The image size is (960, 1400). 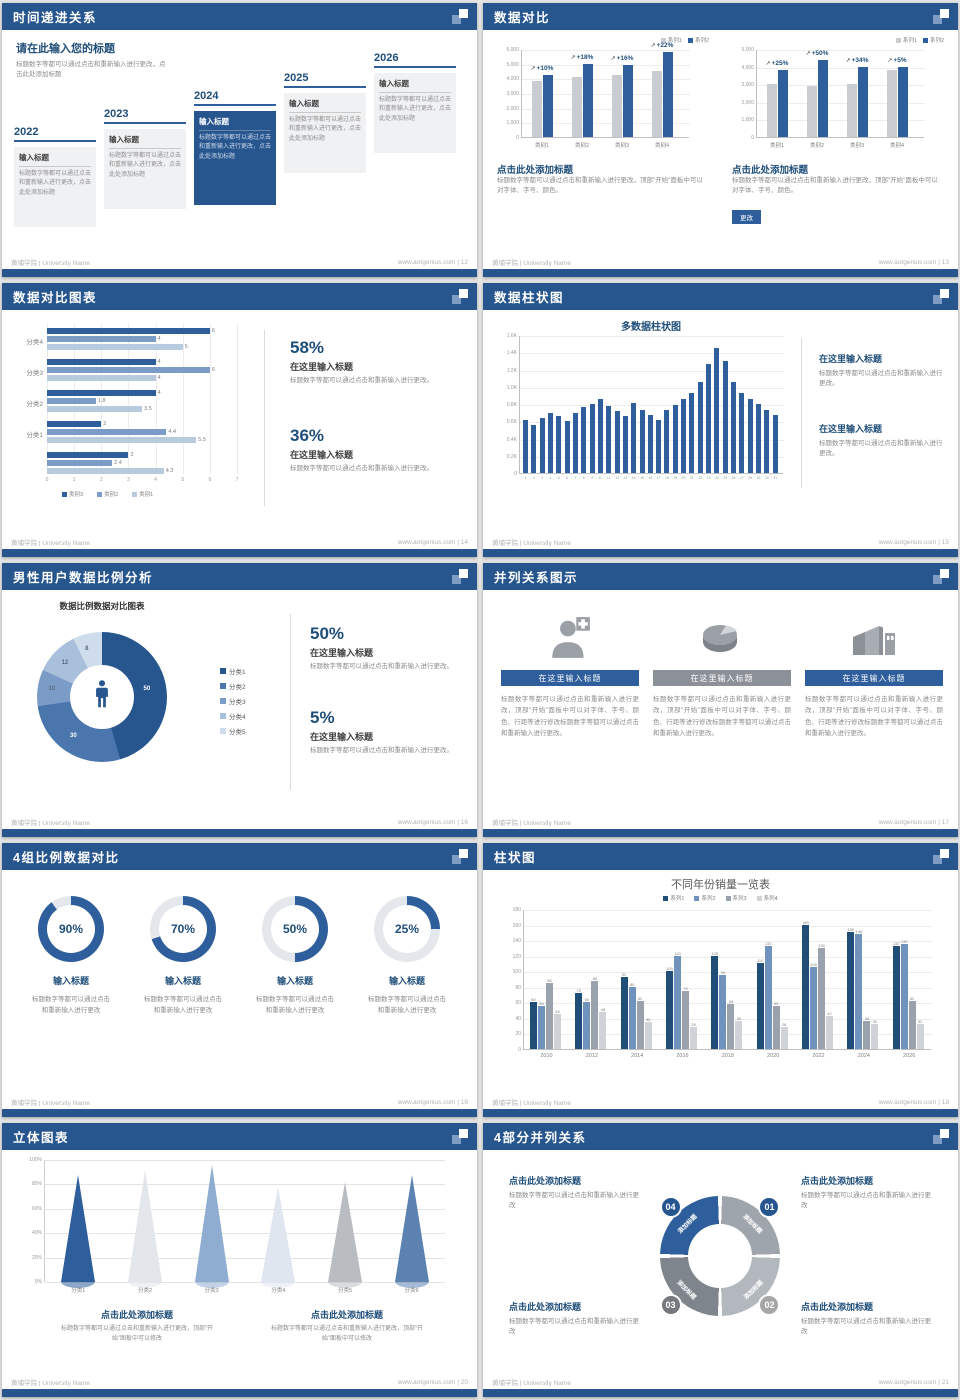 What do you see at coordinates (239, 16) in the screenshot?
I see `slide-header: 时间递进关系` at bounding box center [239, 16].